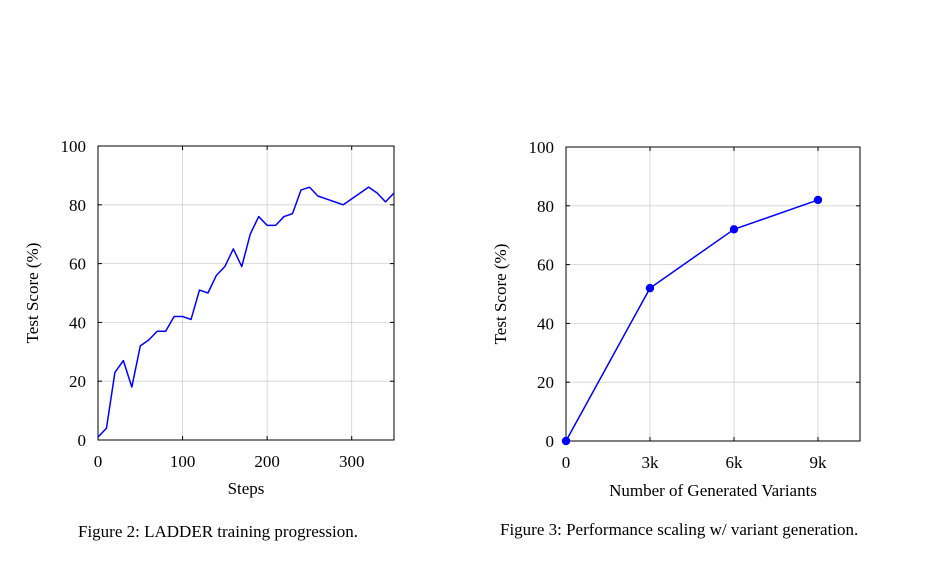 The image size is (930, 587). What do you see at coordinates (735, 462) in the screenshot?
I see `x-tick-label: 6k` at bounding box center [735, 462].